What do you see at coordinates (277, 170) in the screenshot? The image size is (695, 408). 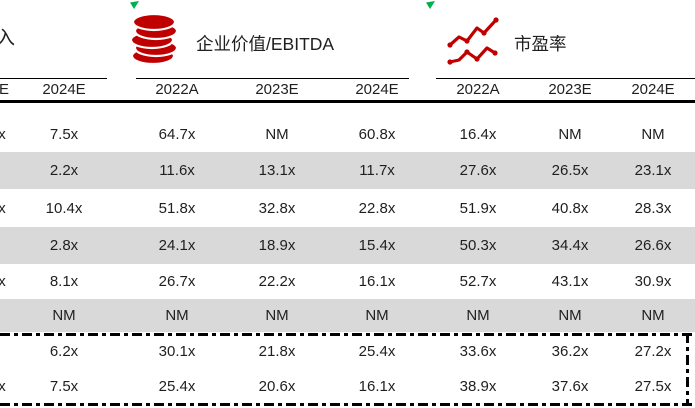 I see `value-cell: 13.1x` at bounding box center [277, 170].